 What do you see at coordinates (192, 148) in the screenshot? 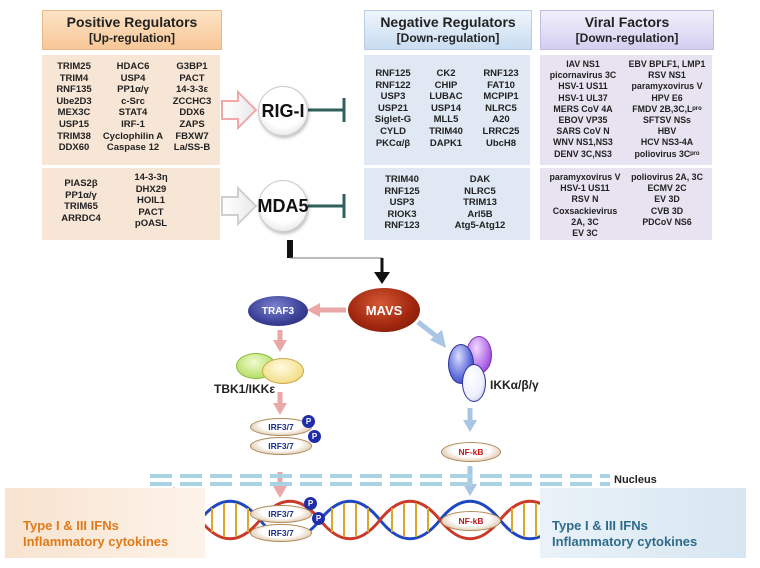
I see `regulator-item: La/SS-B` at bounding box center [192, 148].